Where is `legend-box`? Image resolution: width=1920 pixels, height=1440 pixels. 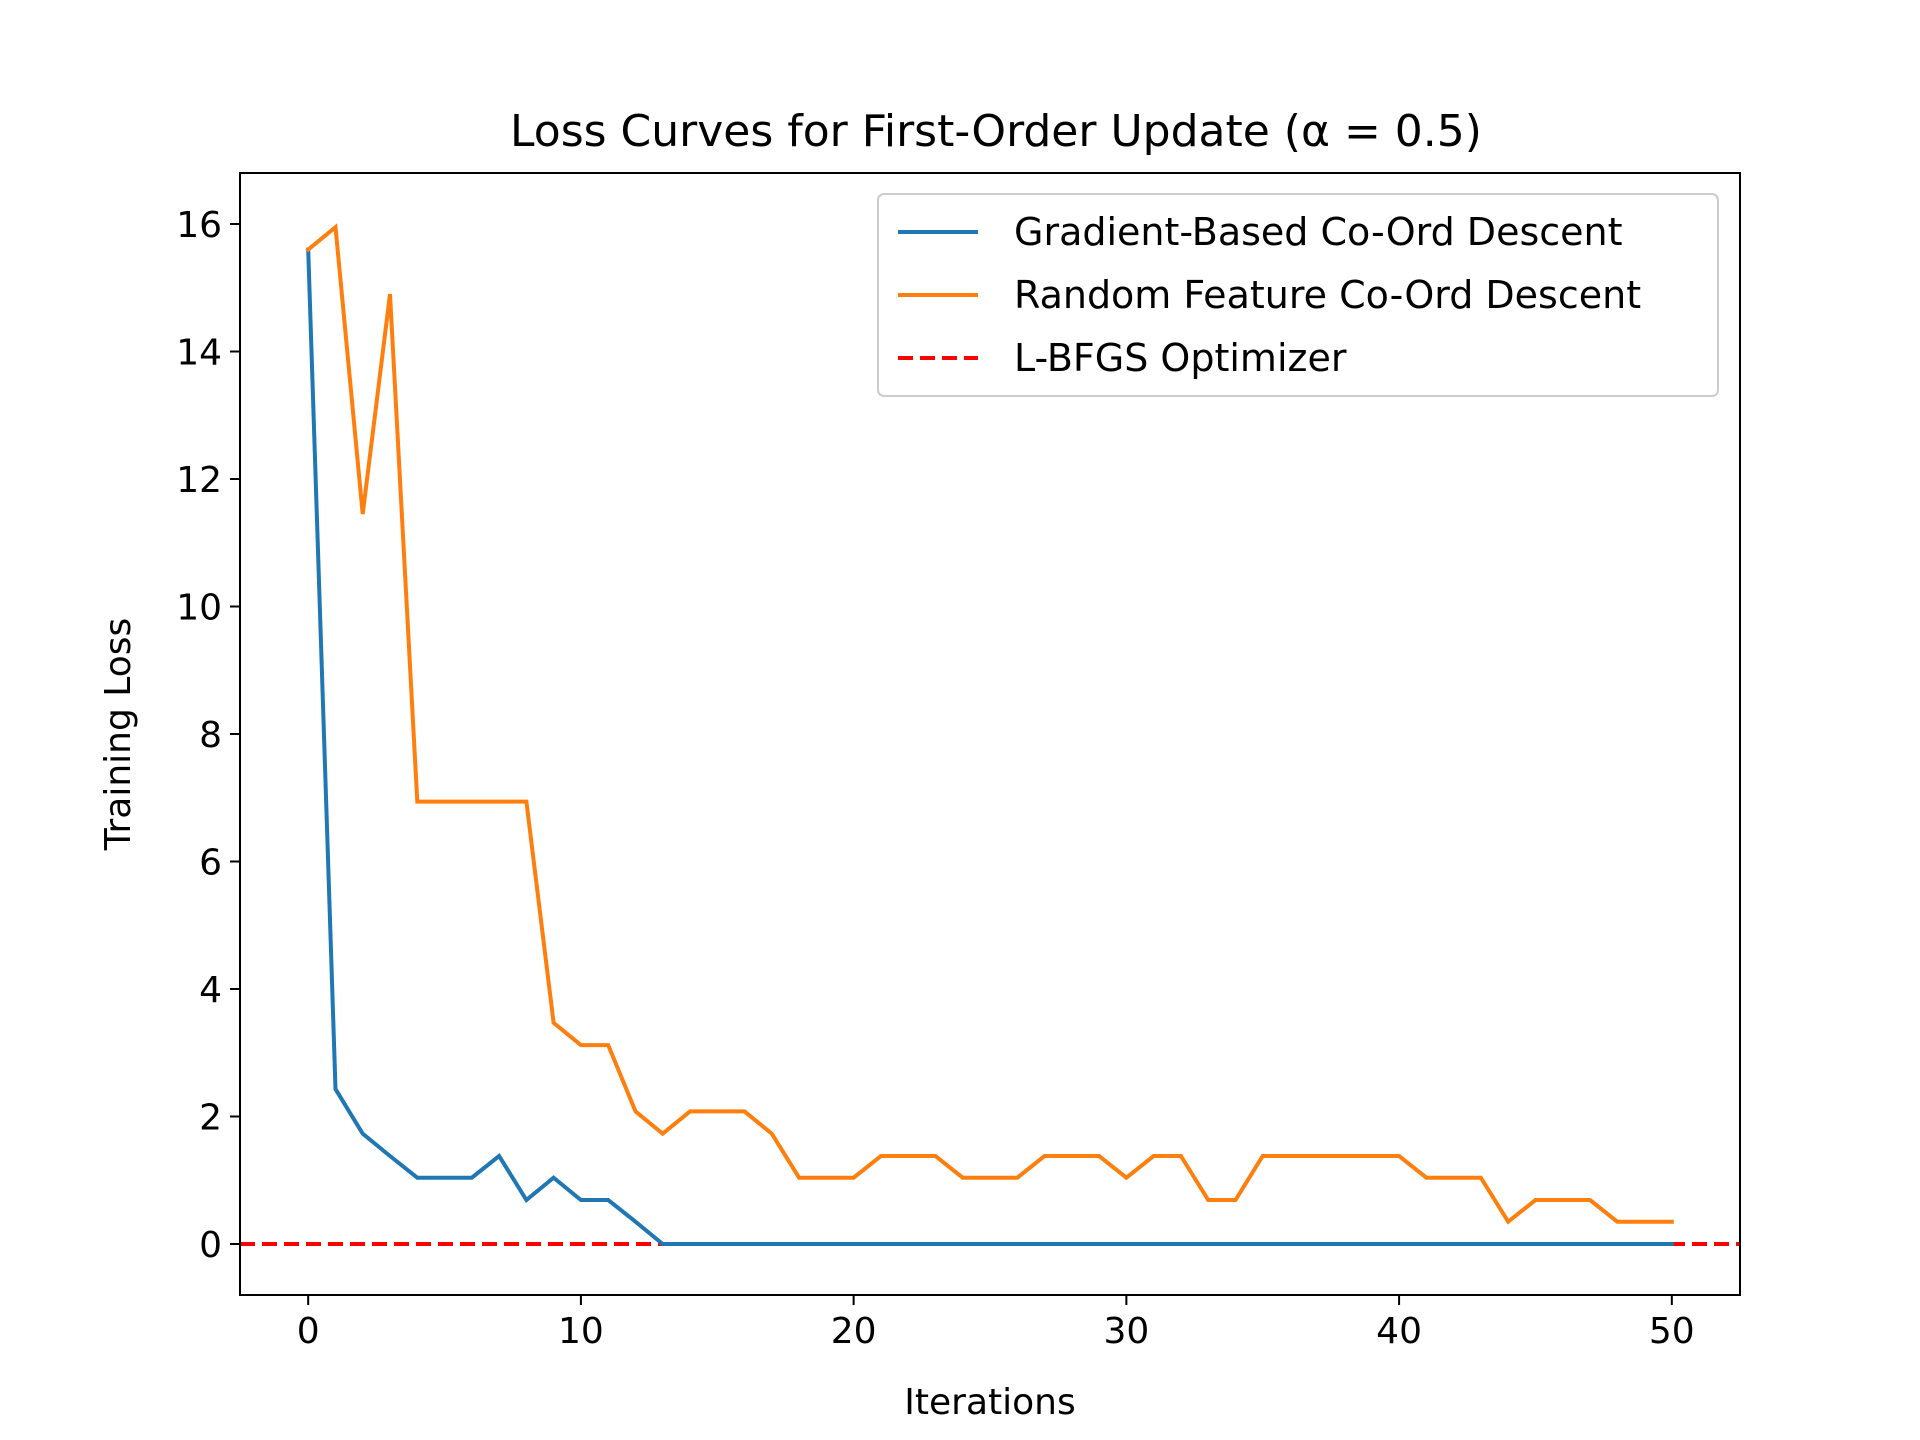 legend-box is located at coordinates (1298, 295).